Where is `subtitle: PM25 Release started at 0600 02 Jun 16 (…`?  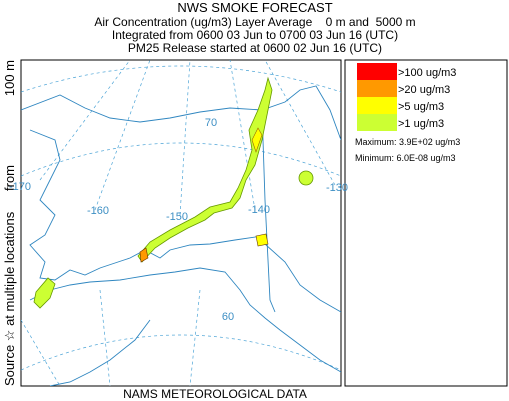
subtitle: PM25 Release started at 0600 02 Jun 16 (… is located at coordinates (255, 48).